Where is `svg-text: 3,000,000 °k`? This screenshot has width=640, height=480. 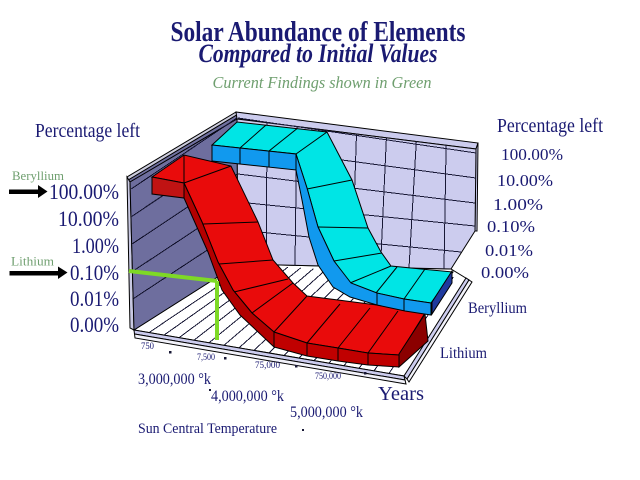
svg-text: 3,000,000 °k is located at coordinates (174, 379).